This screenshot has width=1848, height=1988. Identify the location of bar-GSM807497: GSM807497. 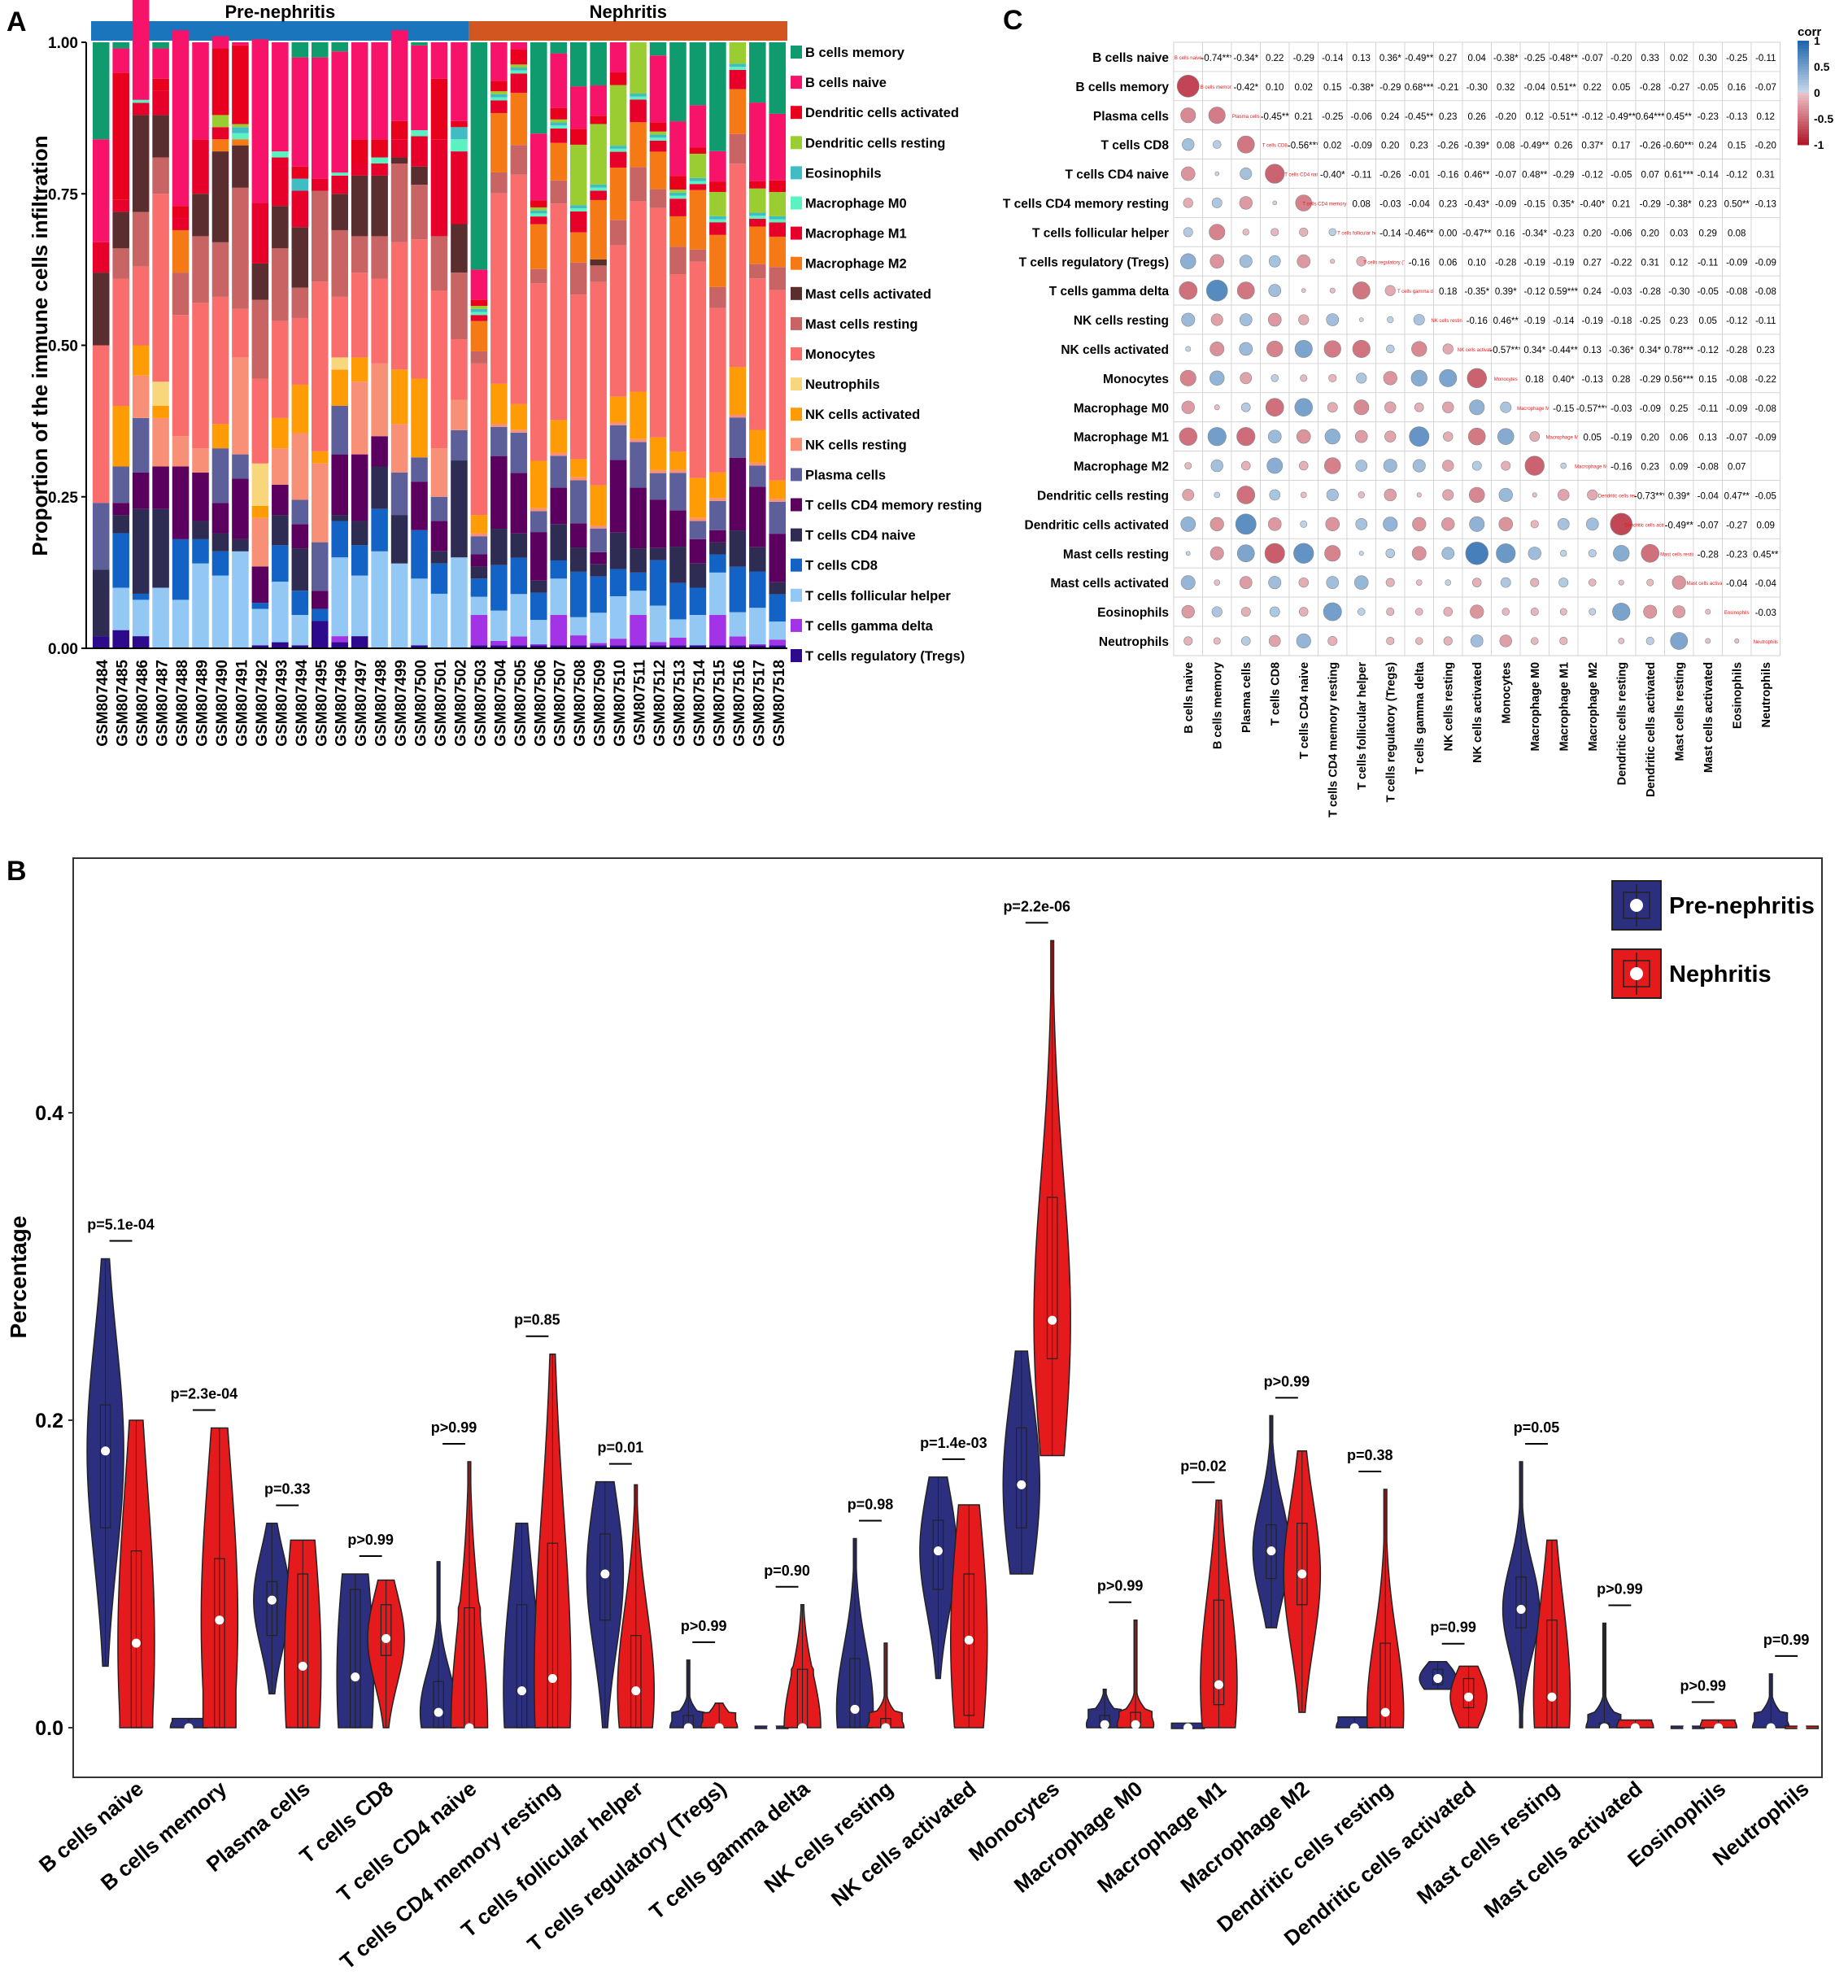
(360, 394).